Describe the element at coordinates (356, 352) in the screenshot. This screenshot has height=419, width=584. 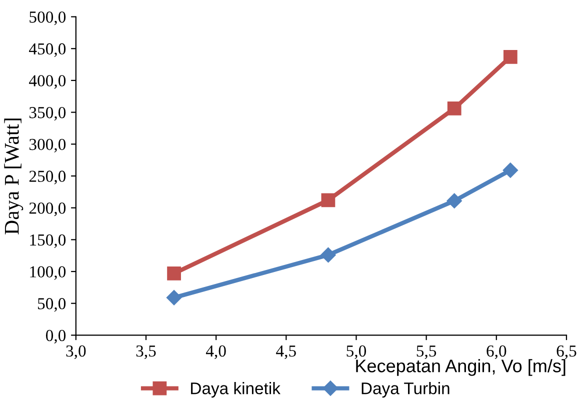
I see `x-tick-label: 5,0` at that location.